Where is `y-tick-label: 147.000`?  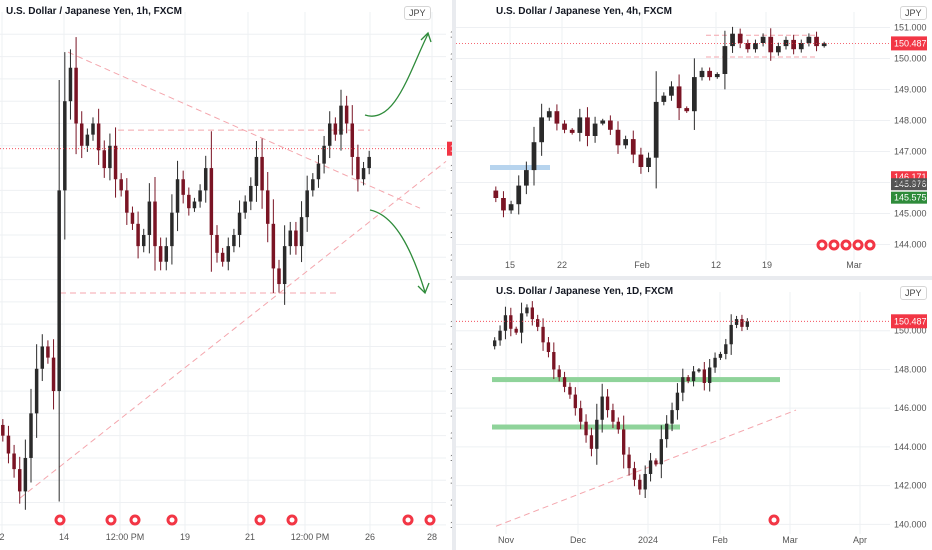
y-tick-label: 147.000 is located at coordinates (910, 152).